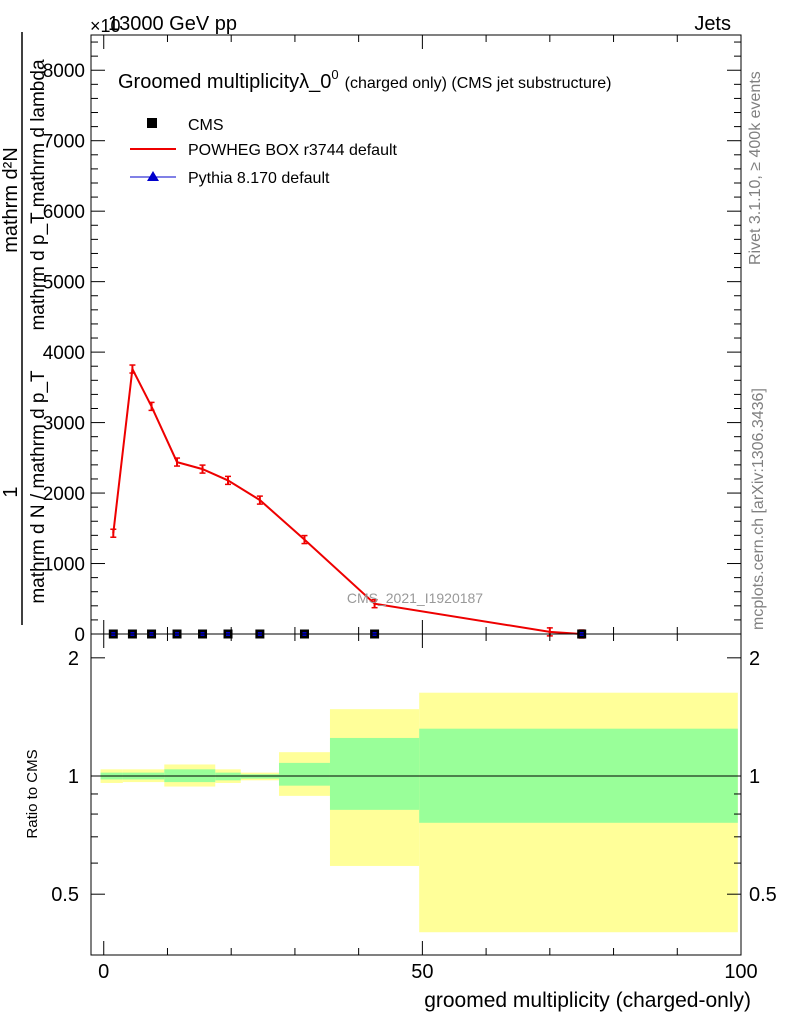  What do you see at coordinates (64, 212) in the screenshot?
I see `main-ytick-label: 6000` at bounding box center [64, 212].